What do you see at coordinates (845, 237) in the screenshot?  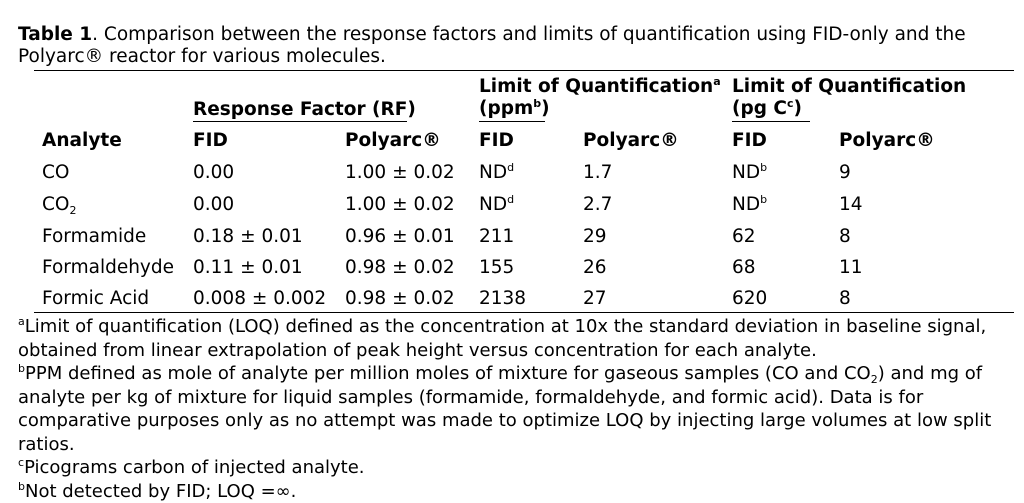 I see `row-3-pg-polyarc: 8` at bounding box center [845, 237].